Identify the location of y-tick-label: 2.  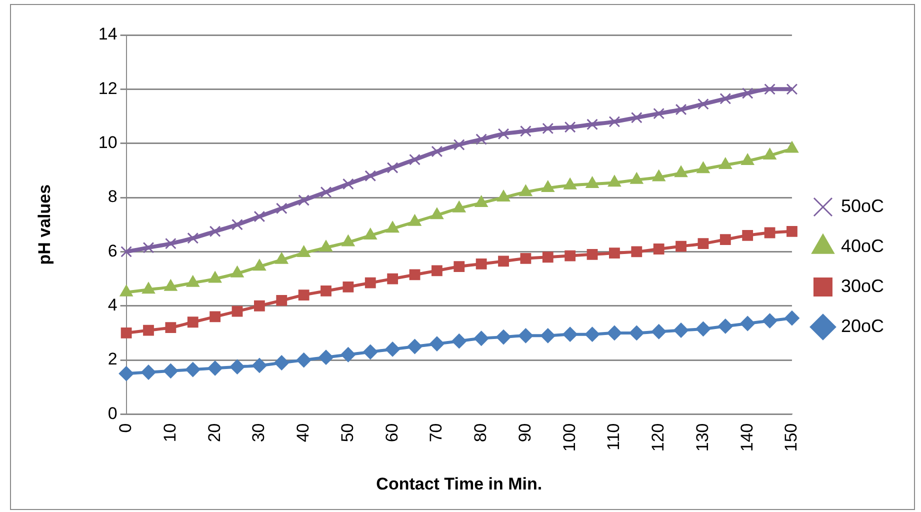
(113, 359).